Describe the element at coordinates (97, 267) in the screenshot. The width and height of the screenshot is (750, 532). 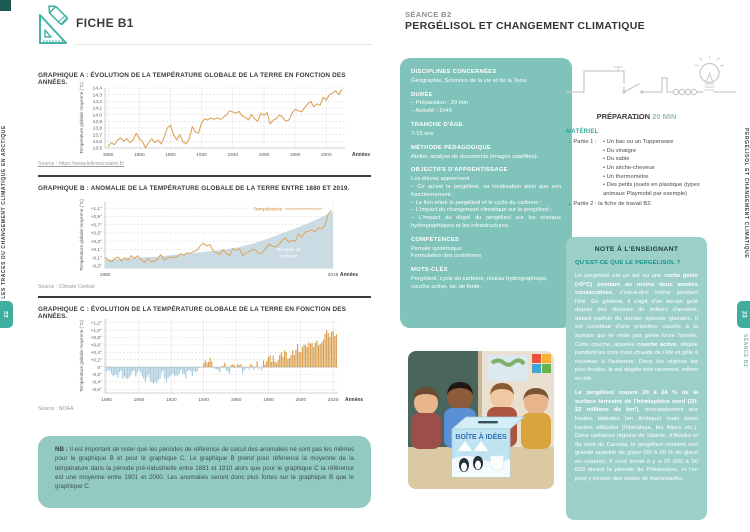
I see `svg-text: -0,3°` at that location.